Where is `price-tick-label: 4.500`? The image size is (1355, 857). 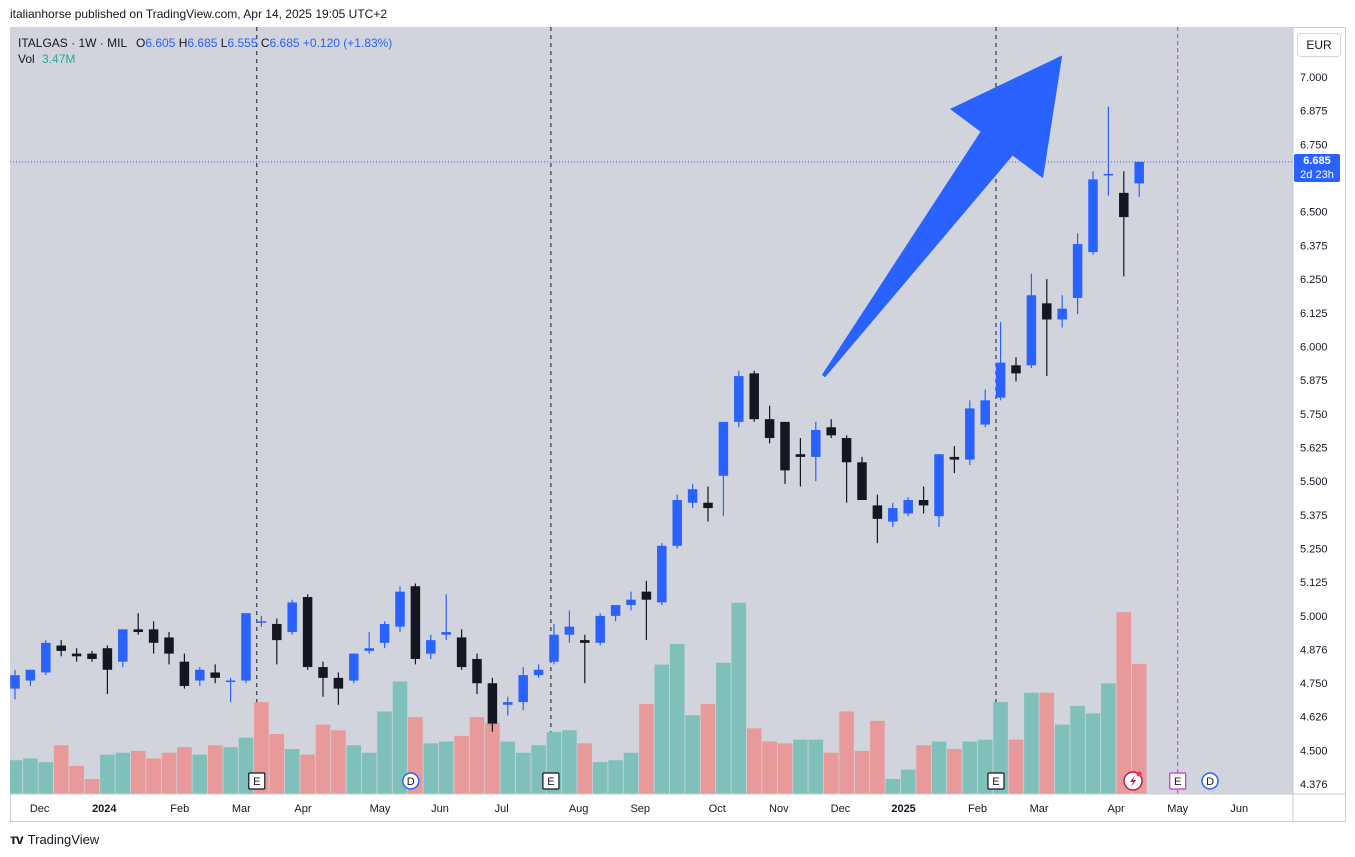 price-tick-label: 4.500 is located at coordinates (1314, 752).